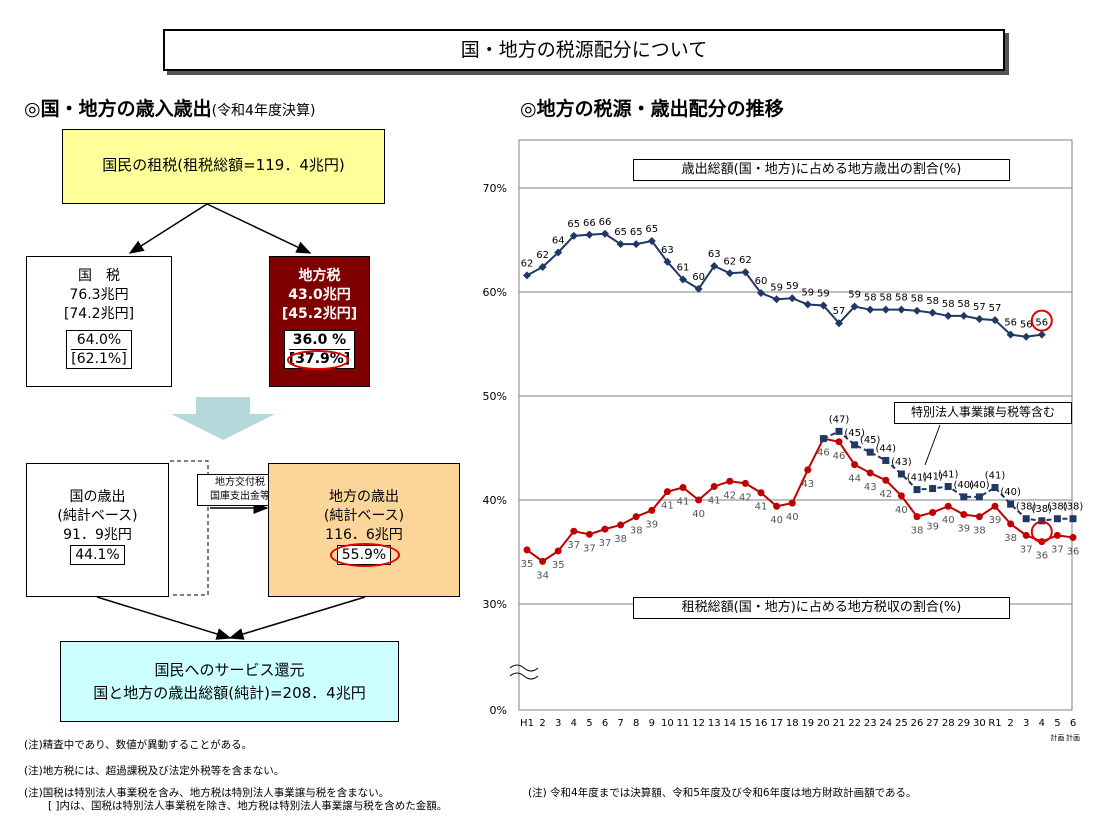 The image size is (1118, 830). What do you see at coordinates (821, 608) in the screenshot?
I see `lower-series-label: 租税総額(国・地方)に占める地方税収の割合(%)` at bounding box center [821, 608].